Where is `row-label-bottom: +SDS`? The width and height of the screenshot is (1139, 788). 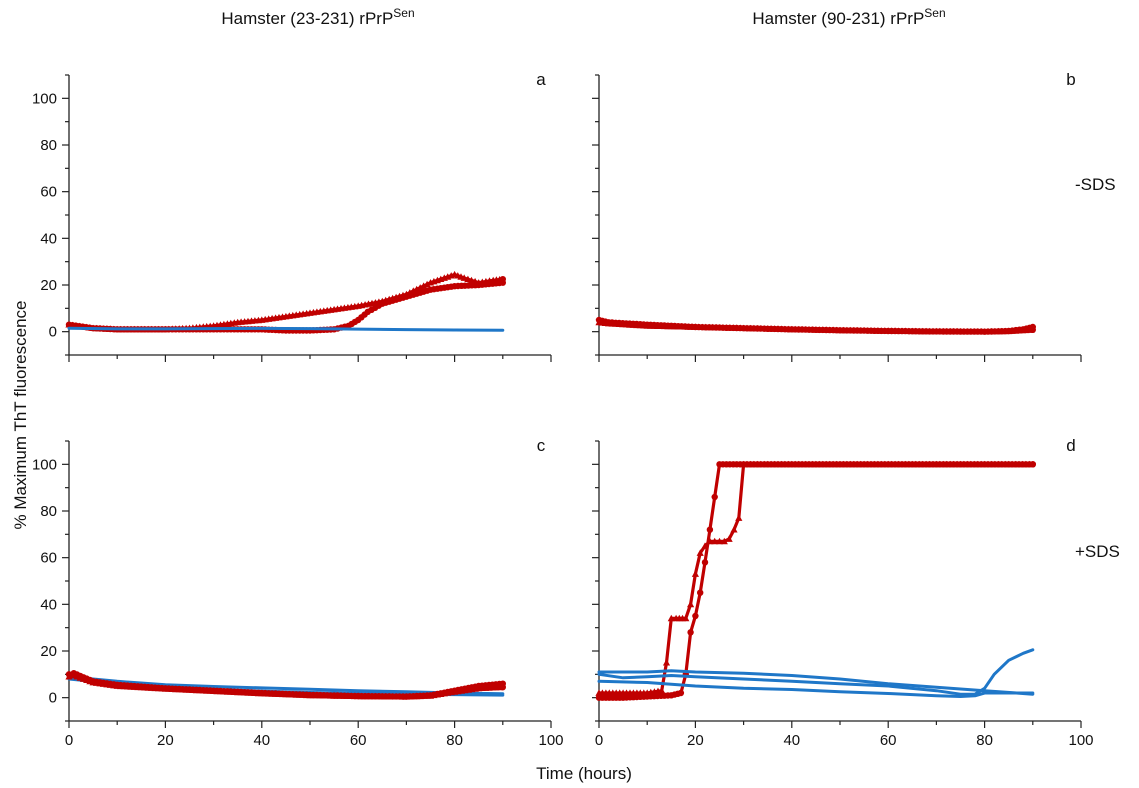 row-label-bottom: +SDS is located at coordinates (1097, 551).